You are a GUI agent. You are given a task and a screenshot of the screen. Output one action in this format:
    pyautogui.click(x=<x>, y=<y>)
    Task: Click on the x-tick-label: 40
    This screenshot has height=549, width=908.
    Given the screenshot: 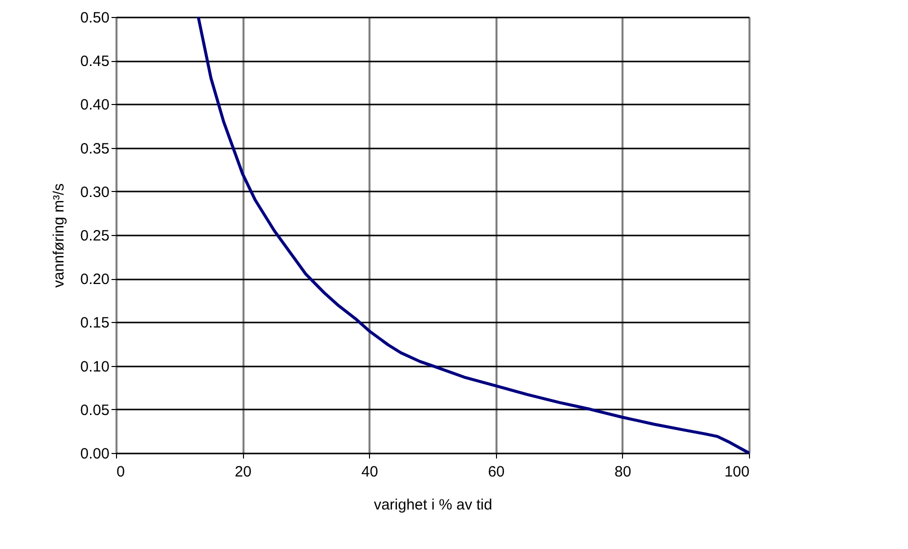 What is the action you would take?
    pyautogui.click(x=369, y=472)
    